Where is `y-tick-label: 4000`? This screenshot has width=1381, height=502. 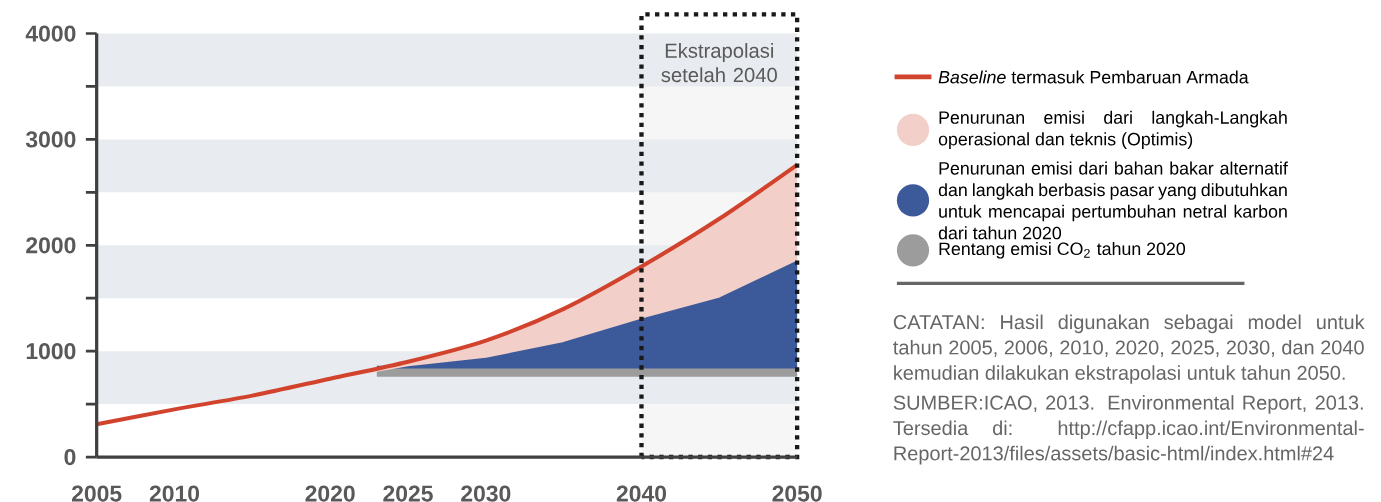
y-tick-label: 4000 is located at coordinates (50, 33).